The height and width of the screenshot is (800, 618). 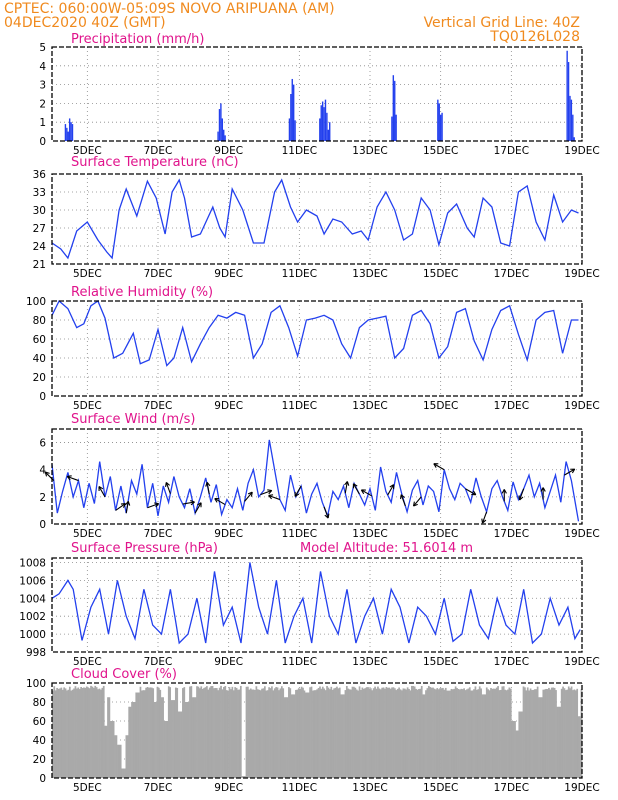 I want to click on rh-ytick: 80, so click(x=39, y=321).